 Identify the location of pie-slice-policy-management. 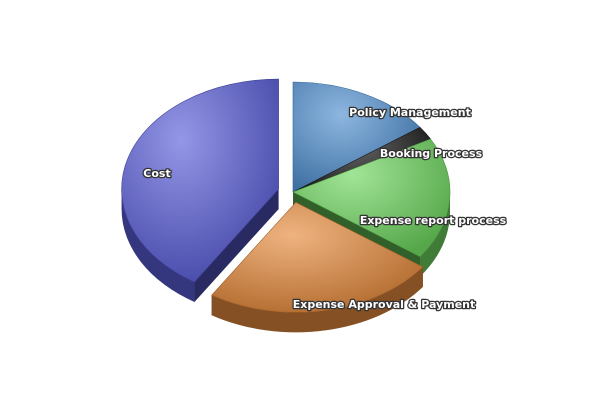
(356, 137).